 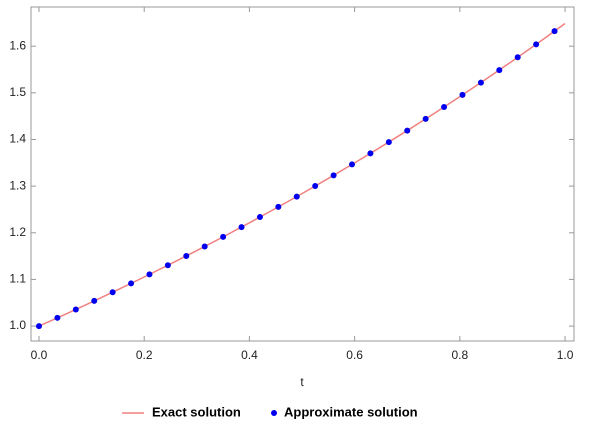 I want to click on y-tick-label: 1.1, so click(x=17, y=279).